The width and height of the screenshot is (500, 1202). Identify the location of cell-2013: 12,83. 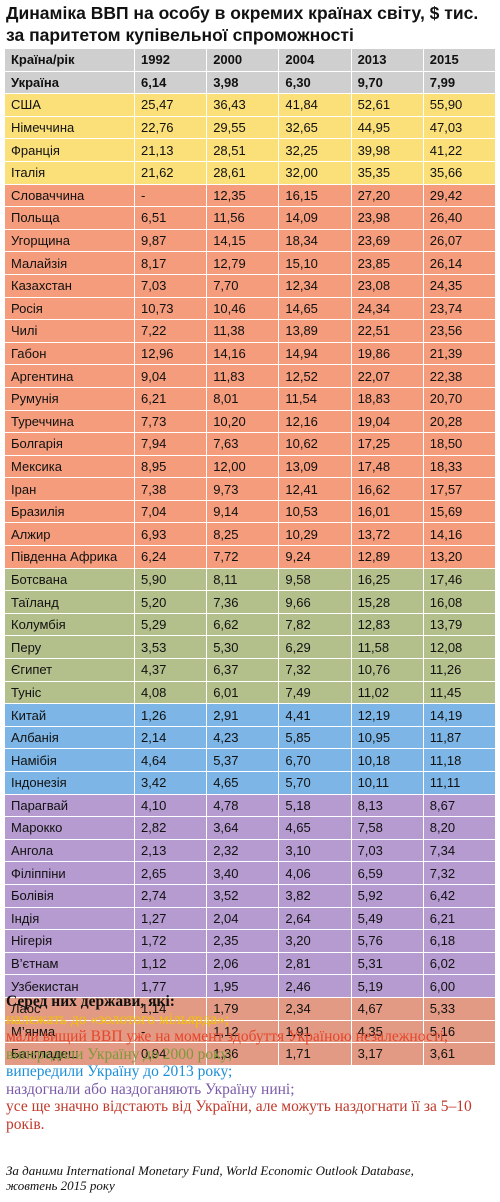
(387, 624).